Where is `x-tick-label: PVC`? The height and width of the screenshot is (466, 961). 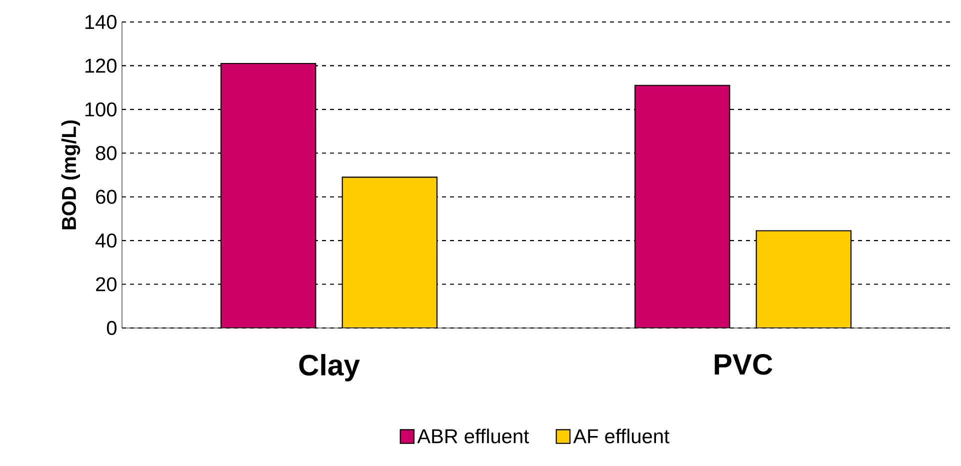
x-tick-label: PVC is located at coordinates (743, 364).